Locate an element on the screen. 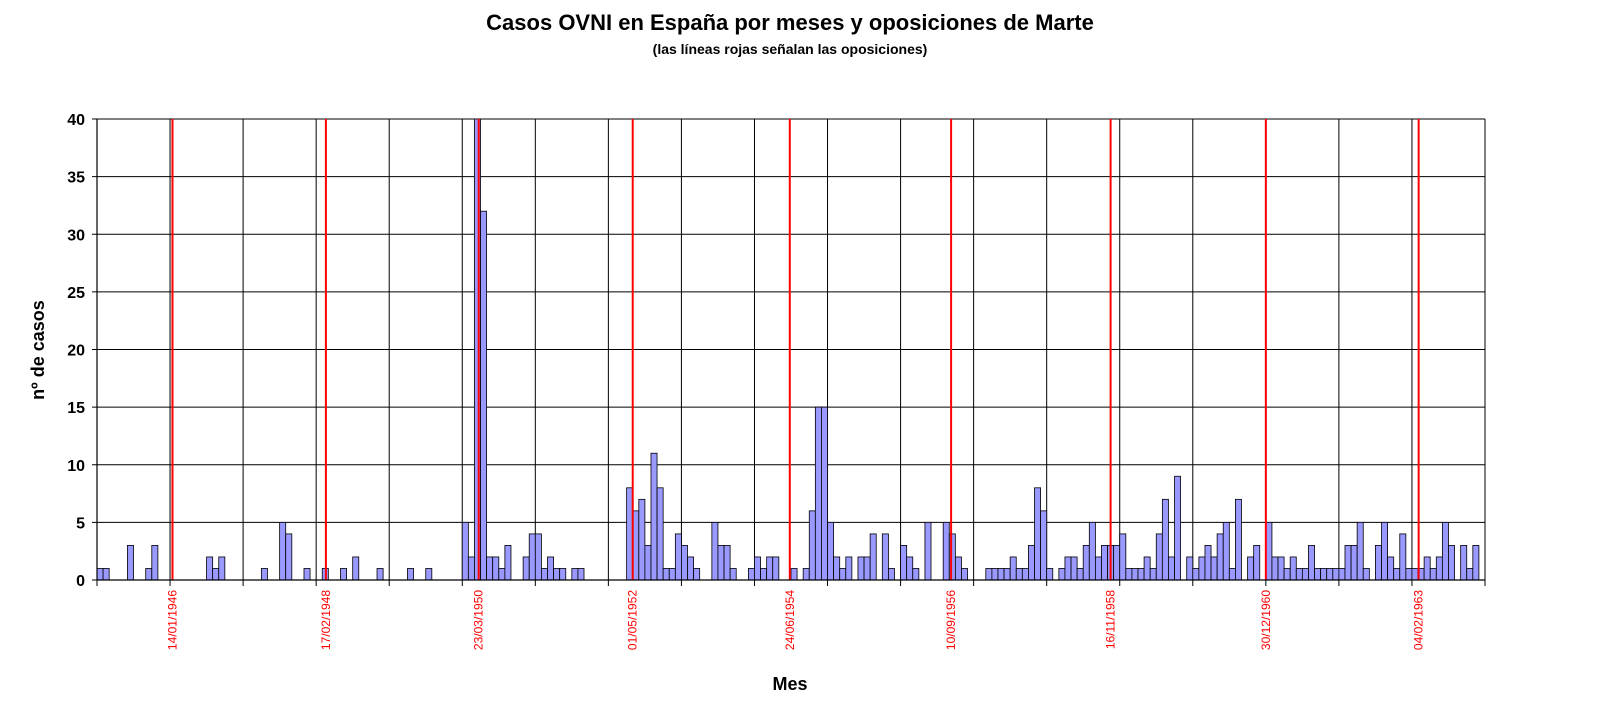 The image size is (1600, 728). x-axis-label: Mes is located at coordinates (789, 684).